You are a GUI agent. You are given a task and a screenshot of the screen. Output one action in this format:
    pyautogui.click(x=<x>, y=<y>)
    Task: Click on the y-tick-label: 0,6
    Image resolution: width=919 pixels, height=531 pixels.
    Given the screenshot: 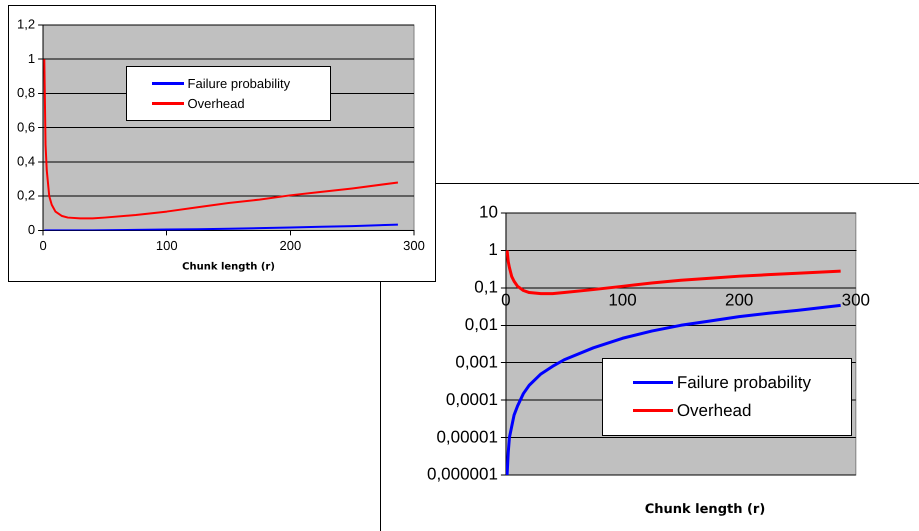 What is the action you would take?
    pyautogui.click(x=26, y=126)
    